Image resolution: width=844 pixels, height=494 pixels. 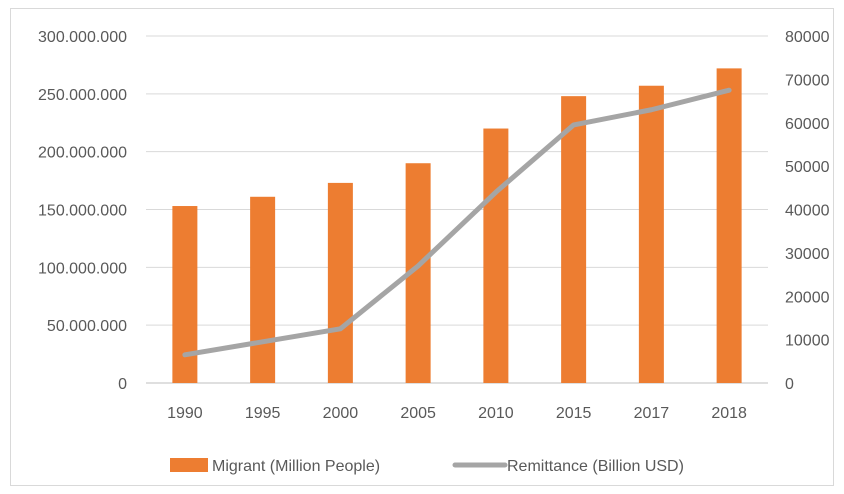 What do you see at coordinates (574, 239) in the screenshot?
I see `bar-migrant-2015` at bounding box center [574, 239].